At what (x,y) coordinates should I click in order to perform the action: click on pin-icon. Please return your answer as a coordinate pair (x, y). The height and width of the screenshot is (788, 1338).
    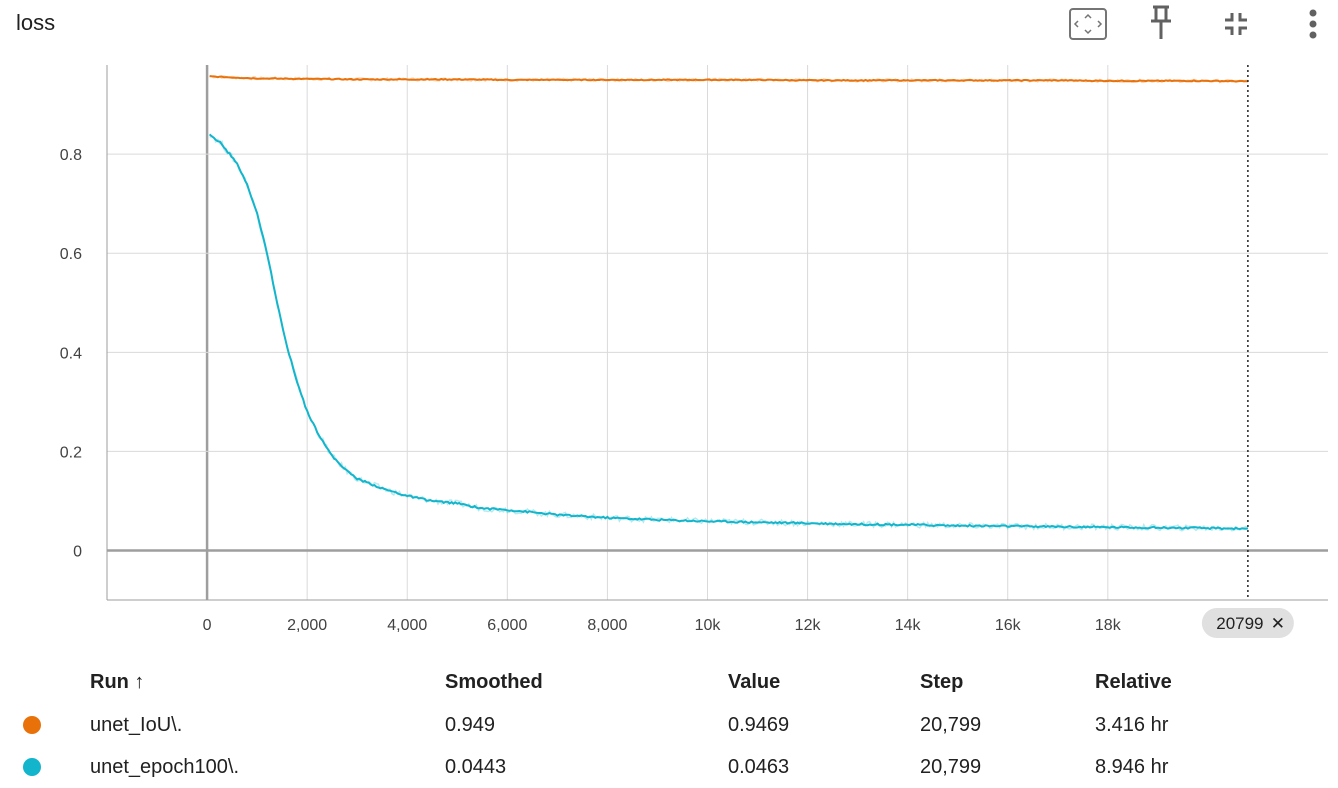
    Looking at the image, I should click on (1161, 22).